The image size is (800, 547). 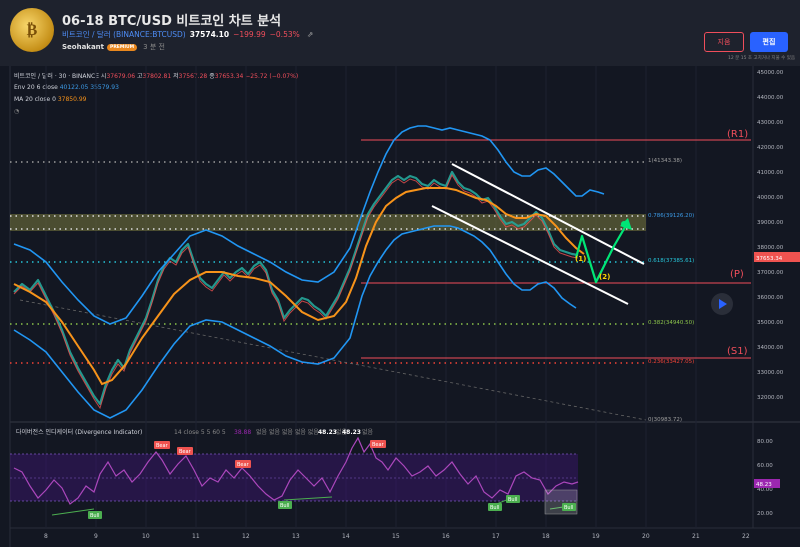 What do you see at coordinates (770, 223) in the screenshot?
I see `price-tick: 39000.00` at bounding box center [770, 223].